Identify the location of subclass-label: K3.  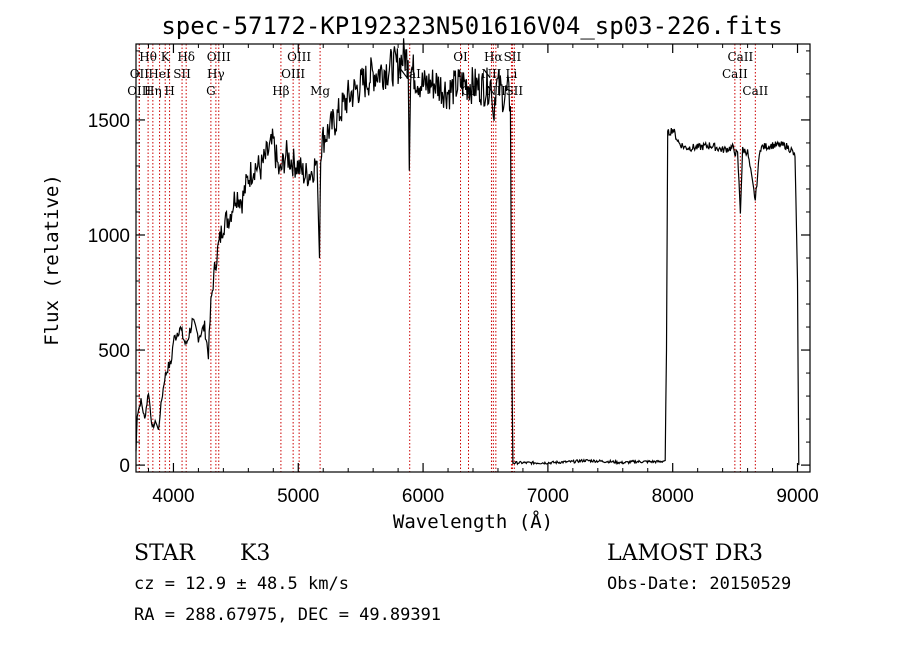
(255, 553).